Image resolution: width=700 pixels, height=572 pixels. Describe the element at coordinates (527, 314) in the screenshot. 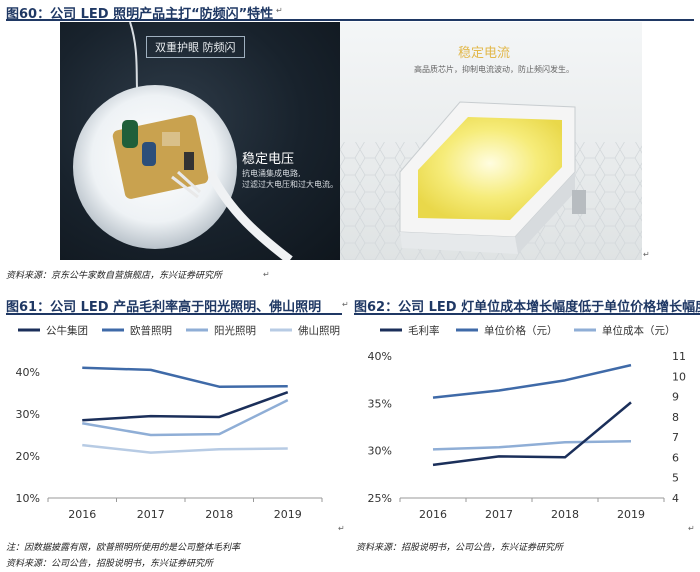

I see `fig62-rule` at that location.